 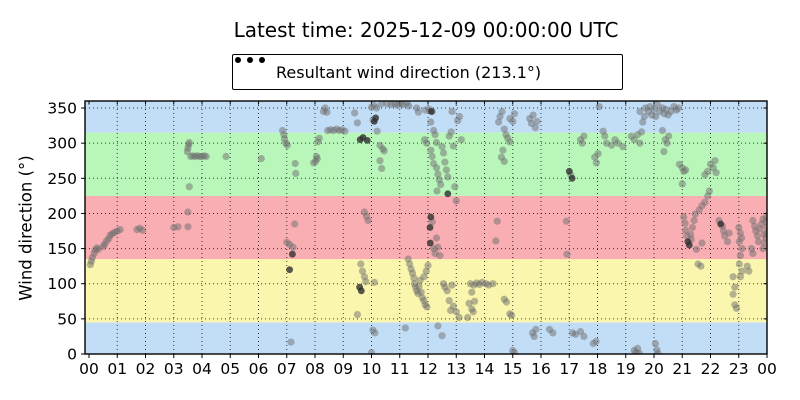 I want to click on y-tick-label: 300, so click(x=62, y=144).